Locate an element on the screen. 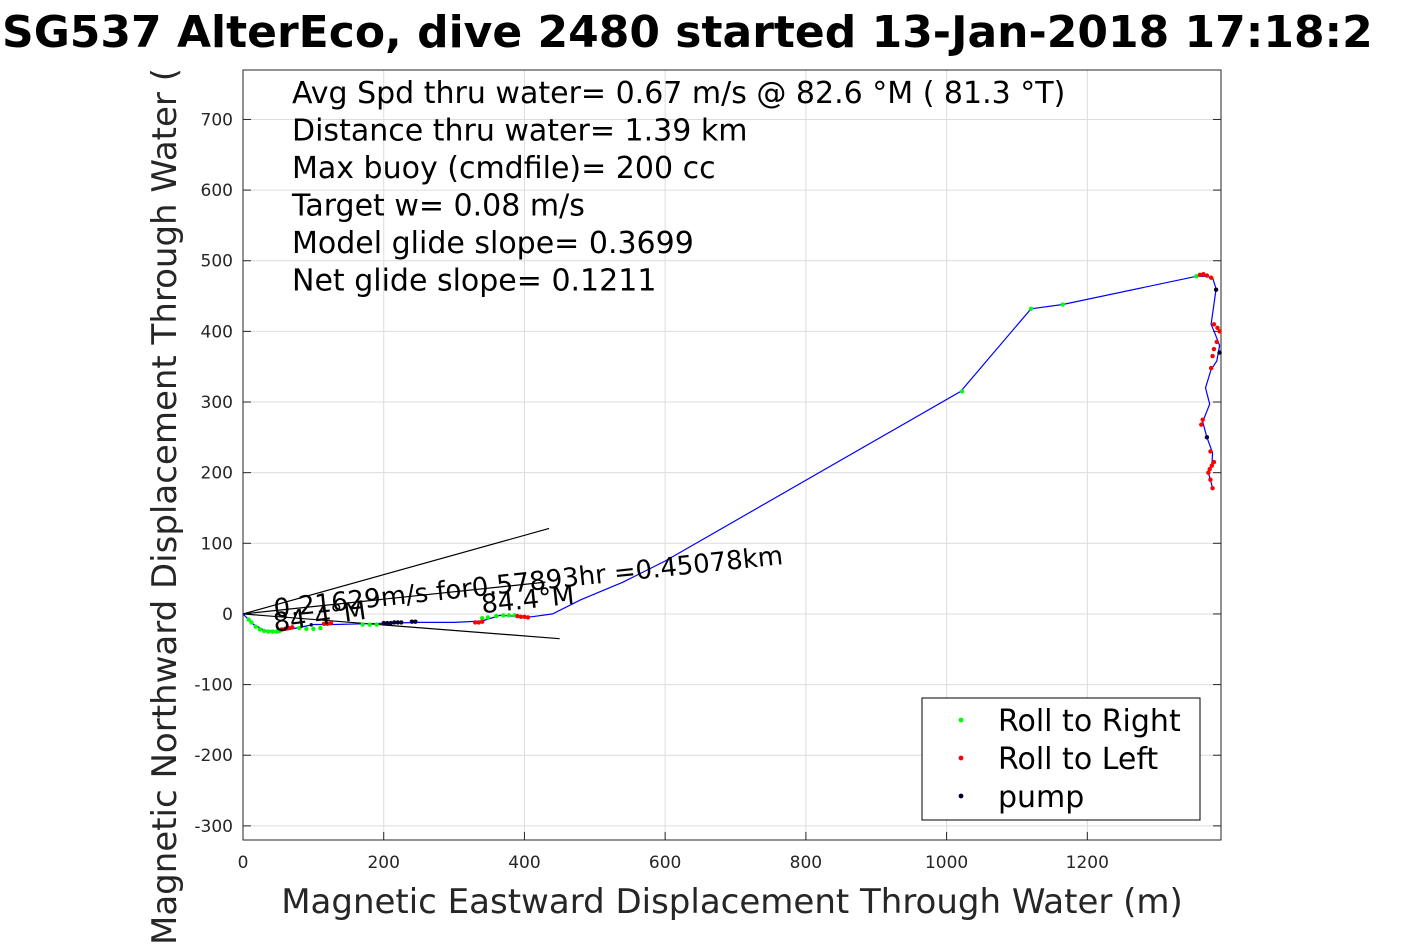 This screenshot has height=945, width=1417. y-tick-label: 100 is located at coordinates (217, 544).